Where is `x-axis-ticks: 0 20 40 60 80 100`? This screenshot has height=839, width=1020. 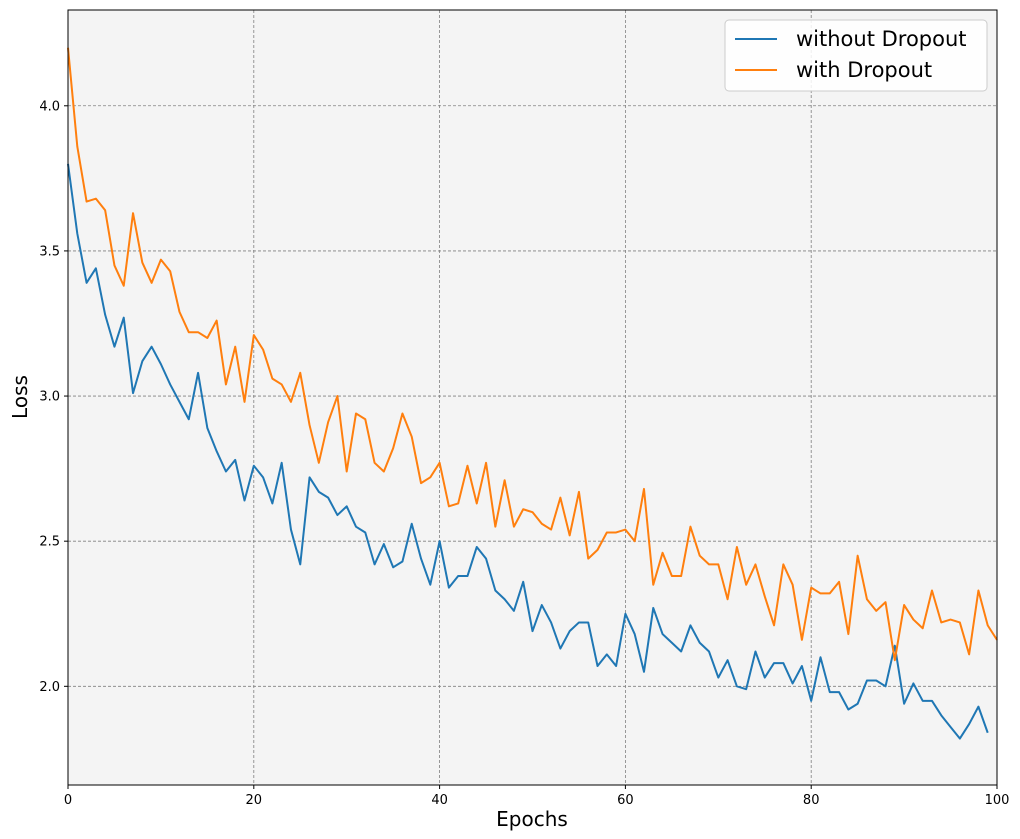 x-axis-ticks: 0 20 40 60 80 100 is located at coordinates (537, 796).